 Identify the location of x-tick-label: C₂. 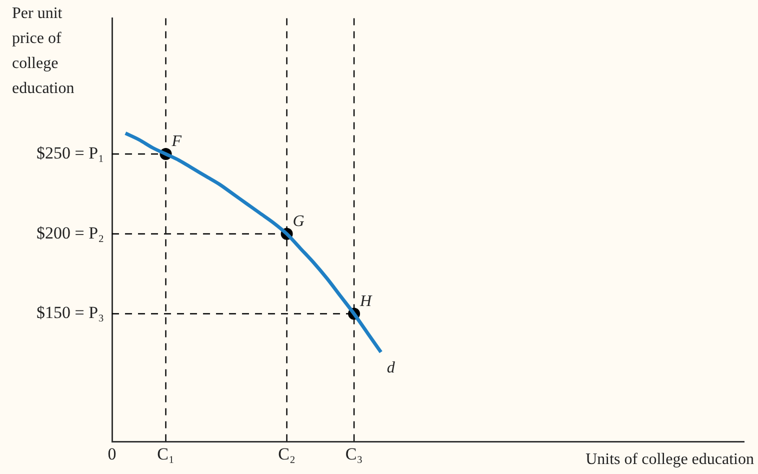
(287, 454).